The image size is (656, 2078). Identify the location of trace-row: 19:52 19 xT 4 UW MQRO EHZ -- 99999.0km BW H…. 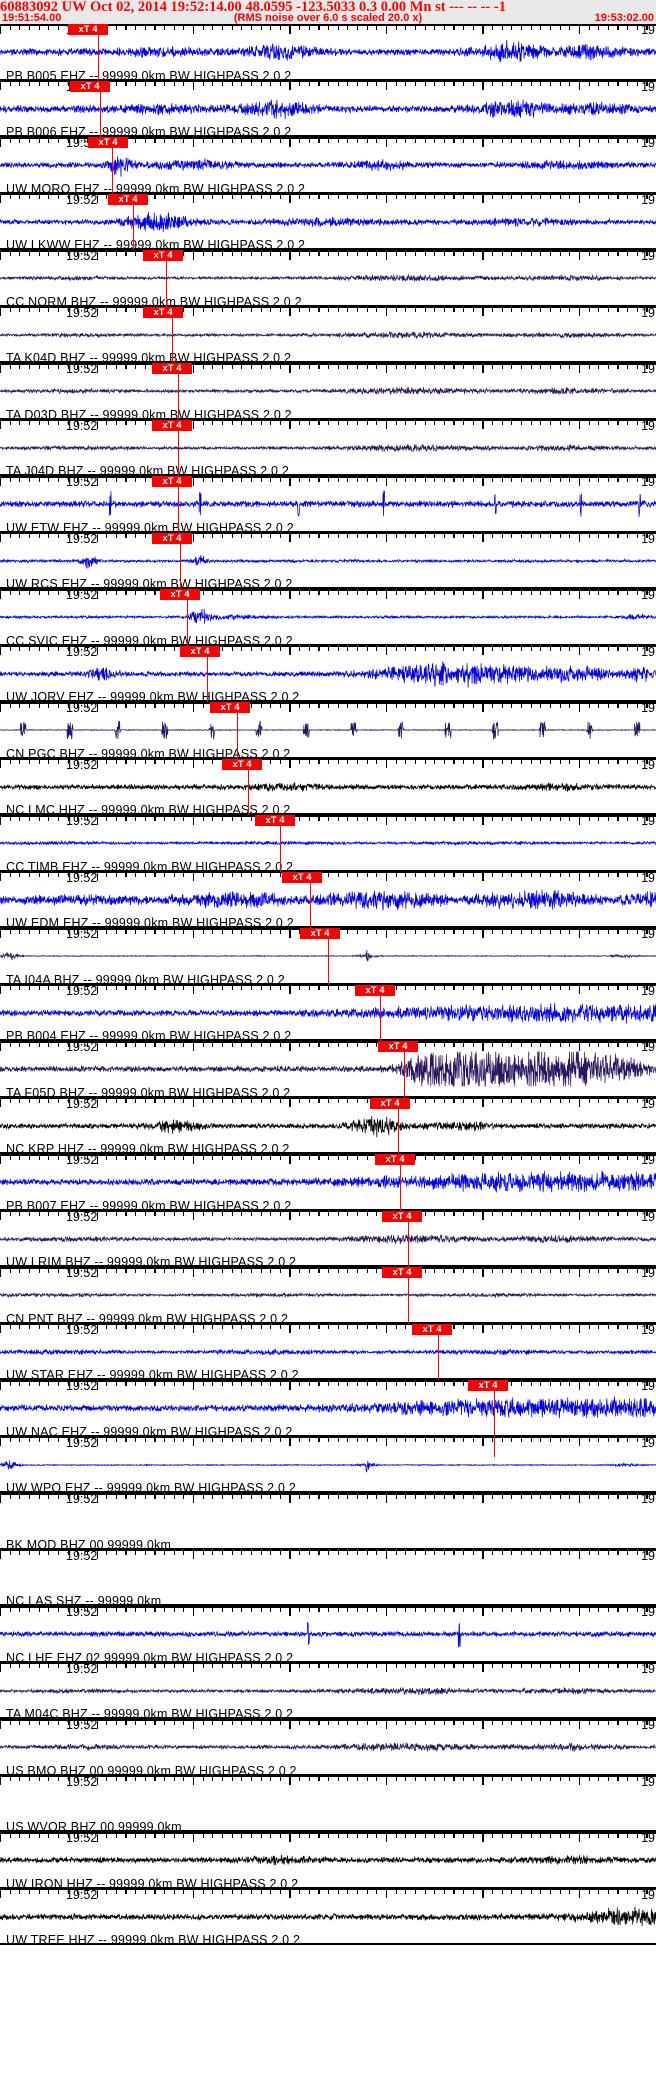
(328, 165).